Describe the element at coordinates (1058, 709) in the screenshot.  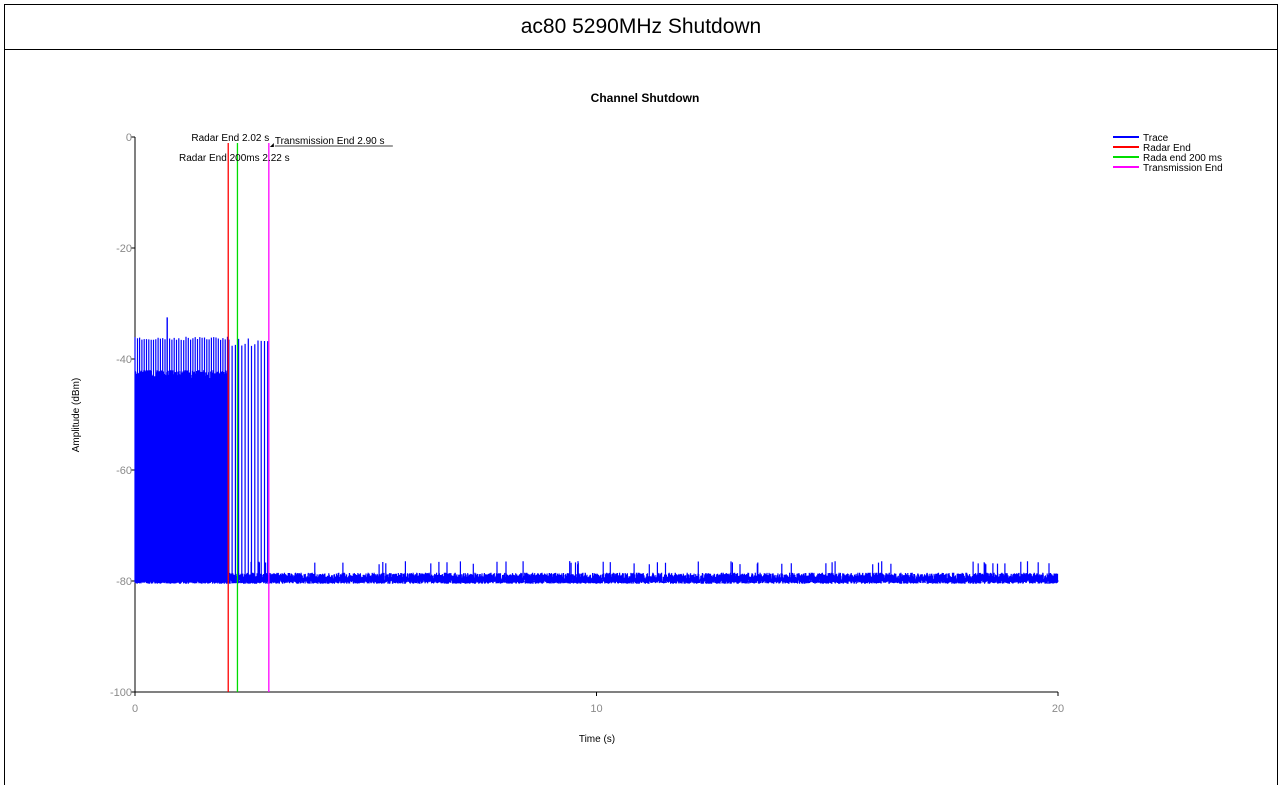
I see `x-tick-label: 20` at that location.